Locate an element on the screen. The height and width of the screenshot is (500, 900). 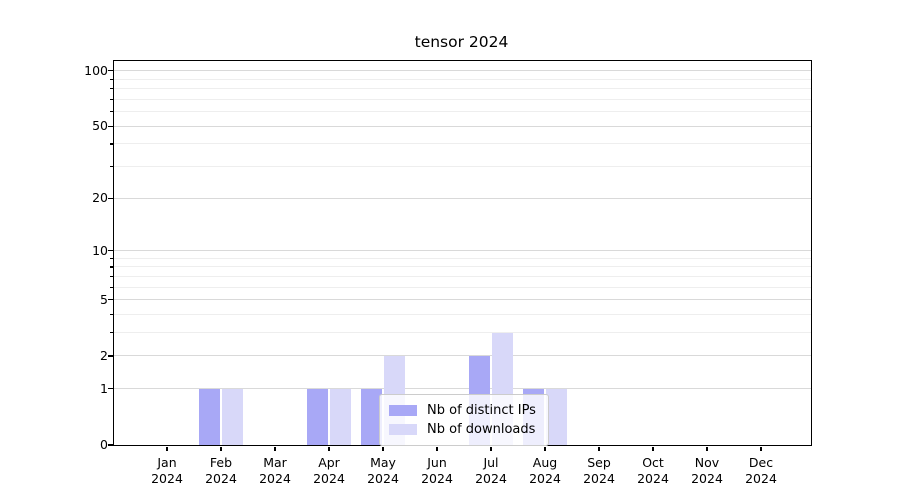
y-axis-tick-label: 0 is located at coordinates (104, 444).